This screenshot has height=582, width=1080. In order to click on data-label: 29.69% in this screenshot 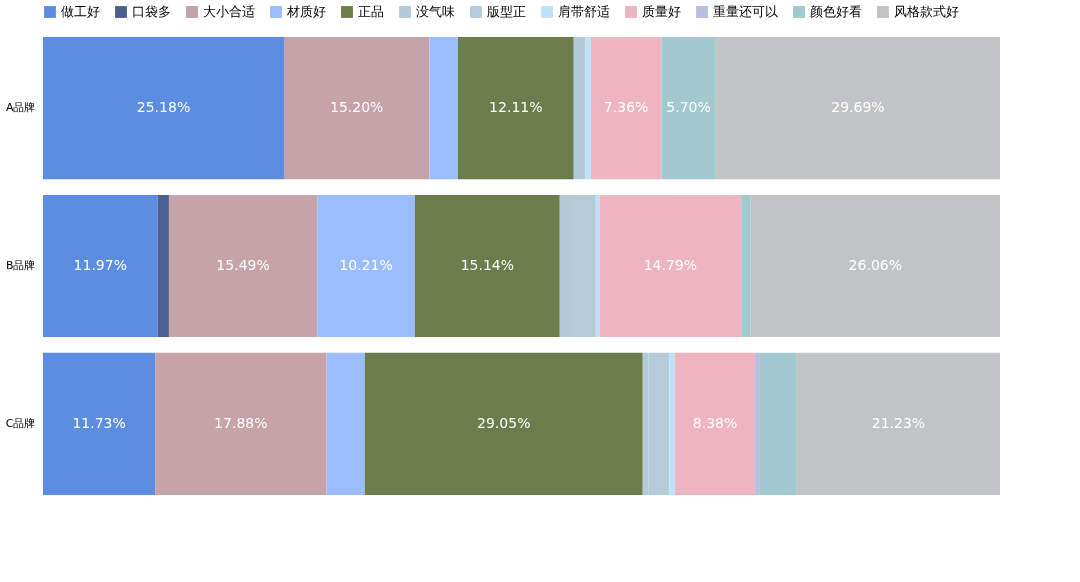, I will do `click(858, 107)`.